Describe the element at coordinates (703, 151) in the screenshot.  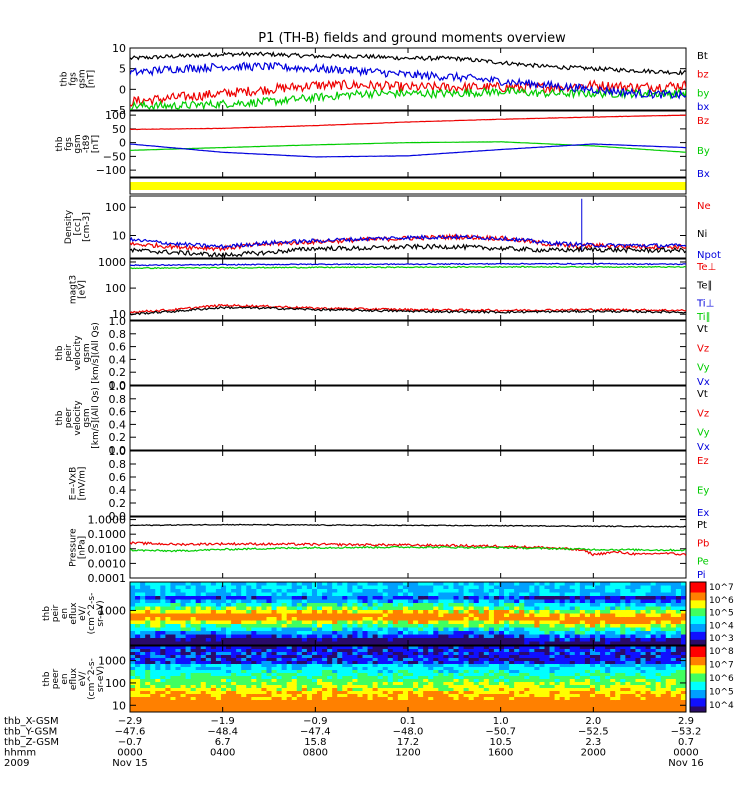
I see `legend-entry: By` at that location.